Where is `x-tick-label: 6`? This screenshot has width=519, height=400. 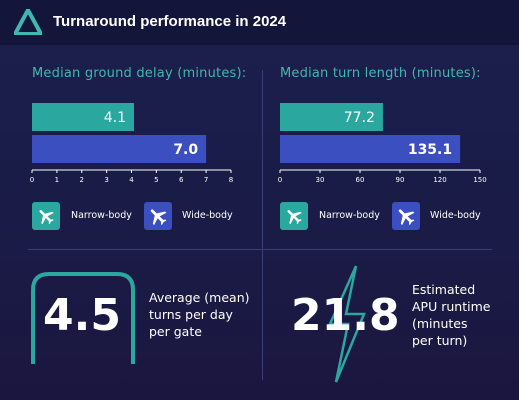 x-tick-label: 6 is located at coordinates (181, 180).